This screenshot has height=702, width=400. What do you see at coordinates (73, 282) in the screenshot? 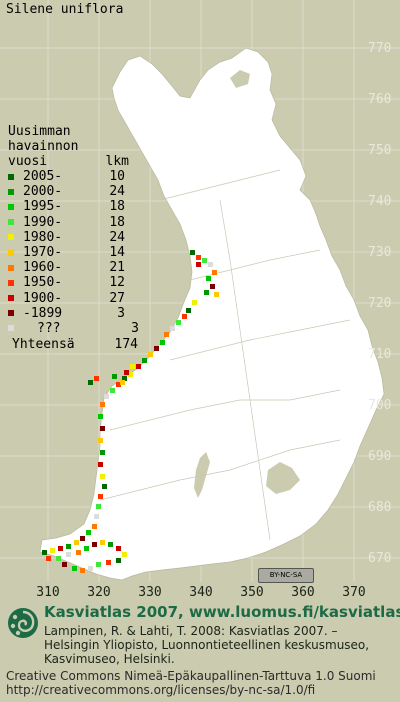
I see `legend-row: 1950- 12` at bounding box center [73, 282].